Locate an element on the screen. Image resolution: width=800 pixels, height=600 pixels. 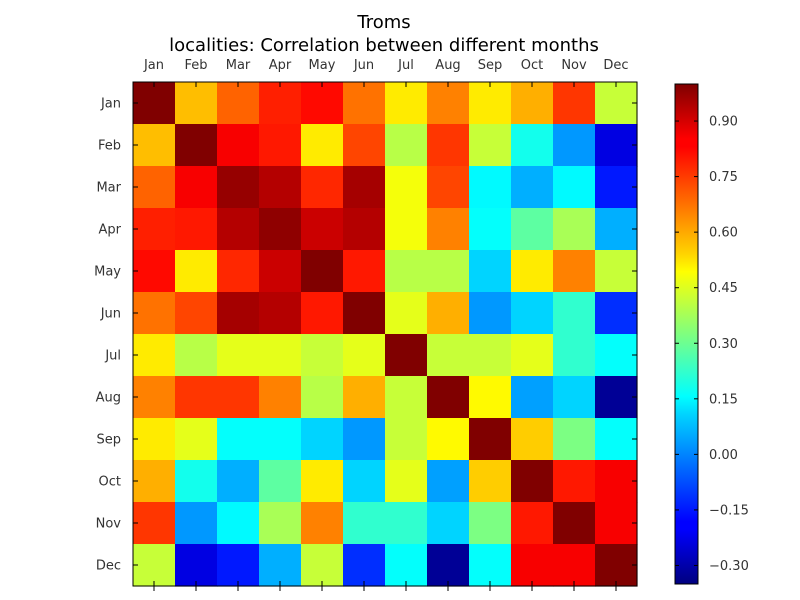
colorbar-tick-label: 0.75 is located at coordinates (723, 177).